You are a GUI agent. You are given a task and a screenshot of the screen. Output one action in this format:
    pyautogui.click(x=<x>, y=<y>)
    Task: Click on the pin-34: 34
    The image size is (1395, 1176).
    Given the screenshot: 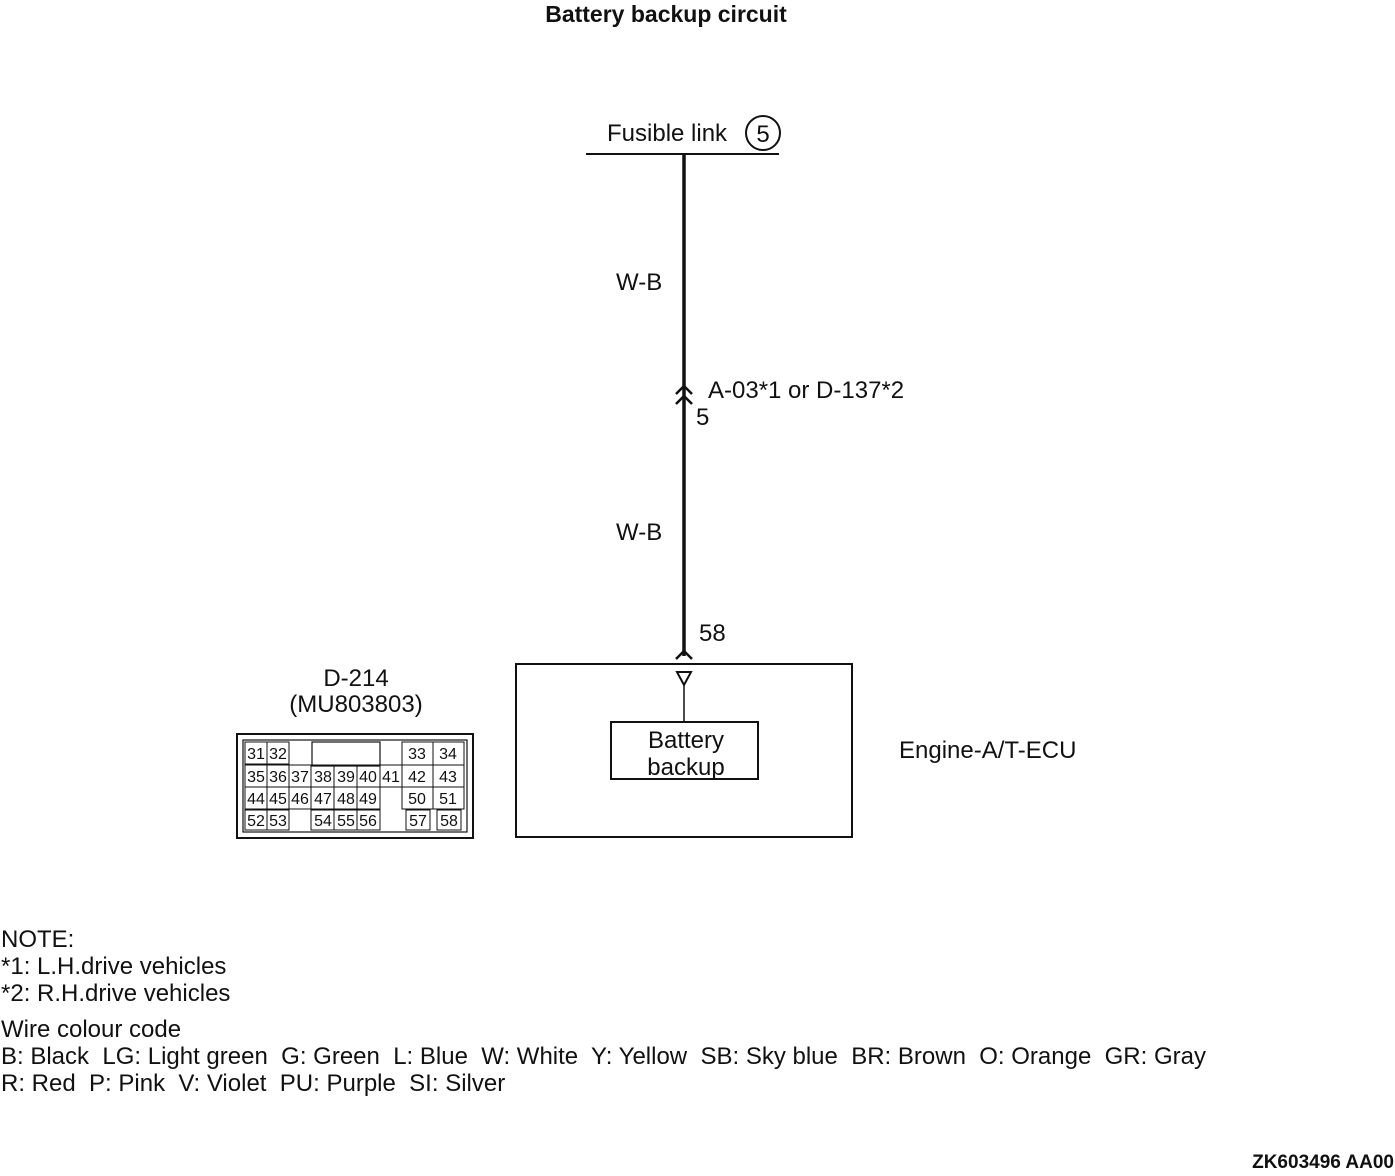 What is the action you would take?
    pyautogui.click(x=448, y=754)
    